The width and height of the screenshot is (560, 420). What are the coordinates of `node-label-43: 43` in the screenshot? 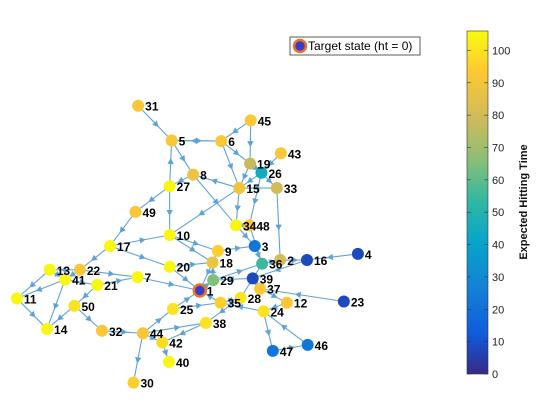 It's located at (295, 154).